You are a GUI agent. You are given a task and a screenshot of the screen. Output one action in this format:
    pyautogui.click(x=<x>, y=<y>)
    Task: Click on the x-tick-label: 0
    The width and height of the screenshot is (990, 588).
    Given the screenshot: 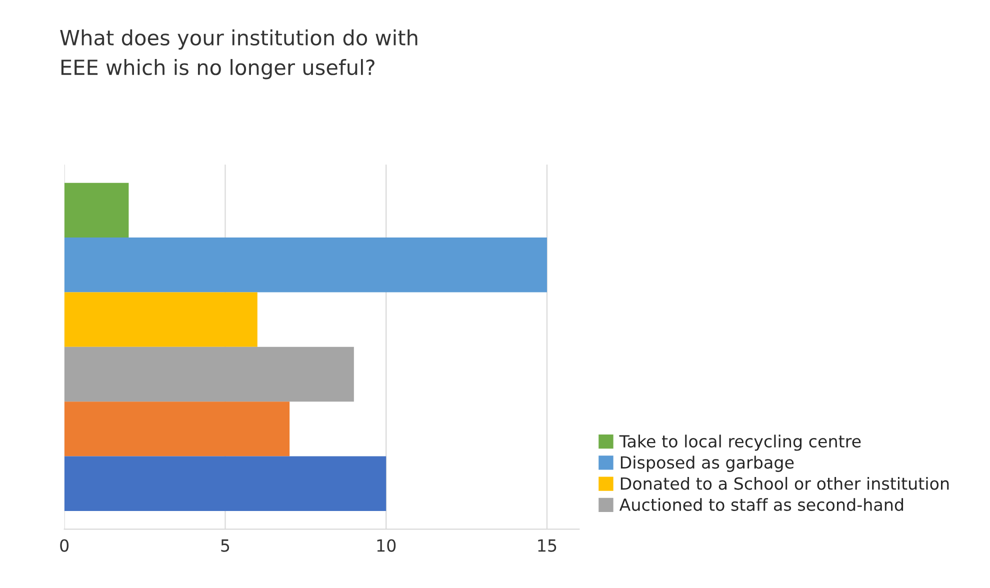 What is the action you would take?
    pyautogui.click(x=64, y=545)
    